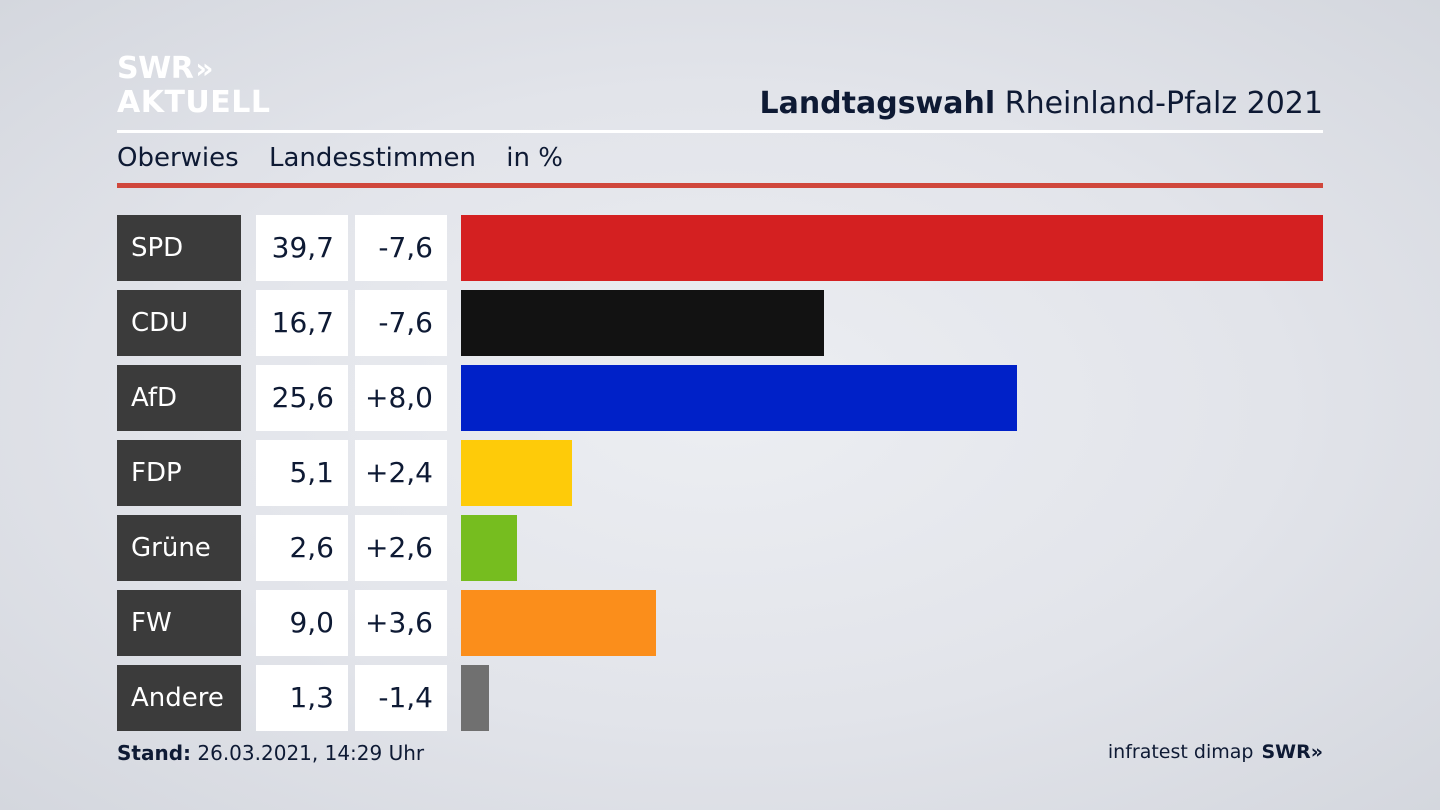 The image size is (1440, 810). Describe the element at coordinates (178, 158) in the screenshot. I see `subtitle-place: Oberwies` at that location.